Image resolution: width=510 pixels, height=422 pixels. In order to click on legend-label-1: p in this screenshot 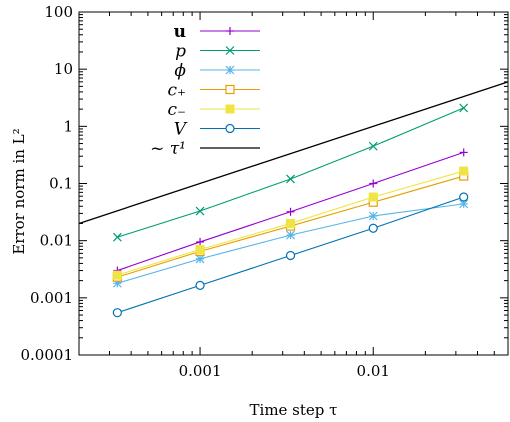, I will do `click(180, 52)`.